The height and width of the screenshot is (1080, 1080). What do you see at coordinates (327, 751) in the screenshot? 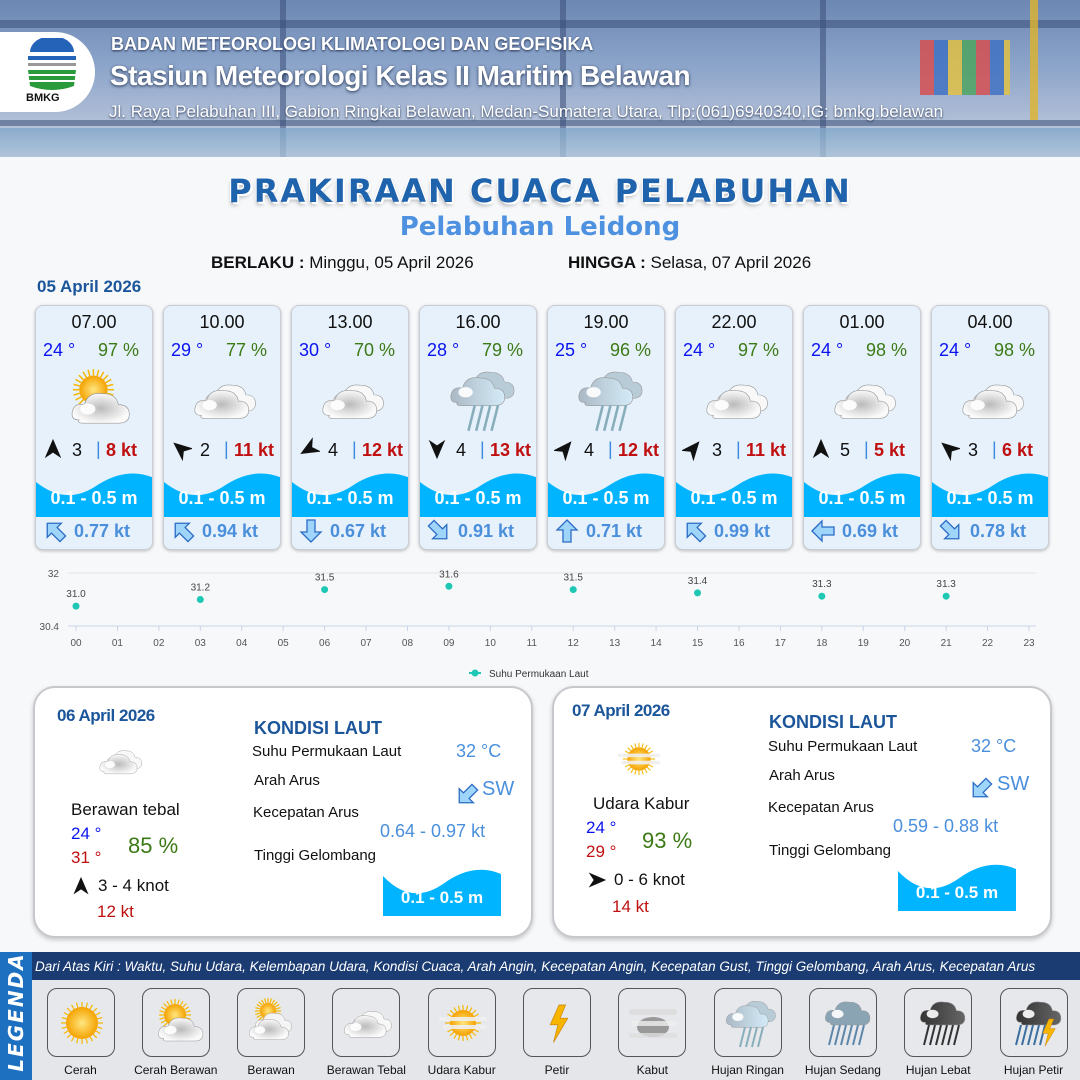
I see `sst-label: Suhu Permukaan Laut` at bounding box center [327, 751].